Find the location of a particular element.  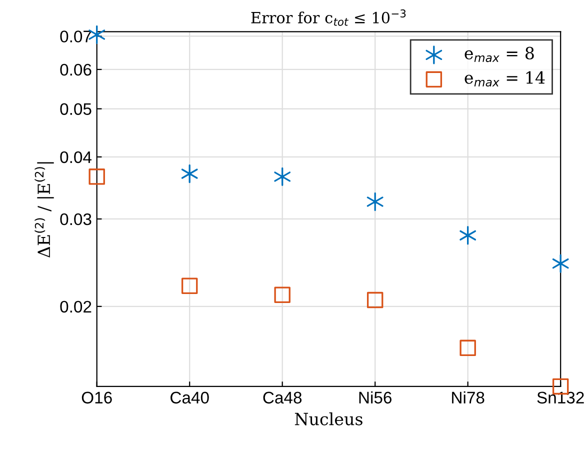

x-axis-title: Nucleus is located at coordinates (328, 419).